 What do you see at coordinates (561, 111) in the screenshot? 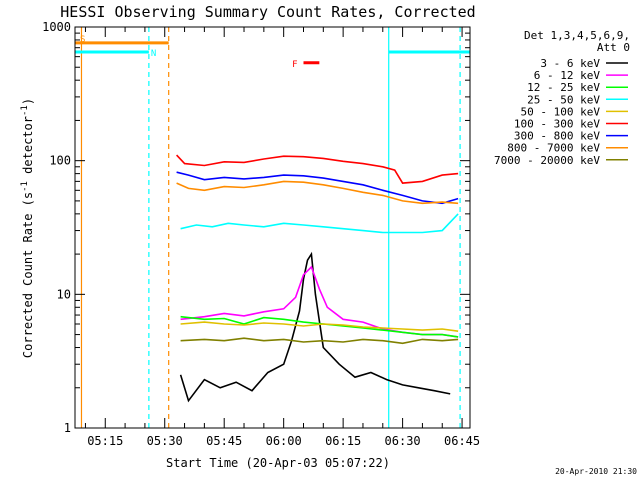
I see `legend-label: 50 - 100 keV` at bounding box center [561, 111].